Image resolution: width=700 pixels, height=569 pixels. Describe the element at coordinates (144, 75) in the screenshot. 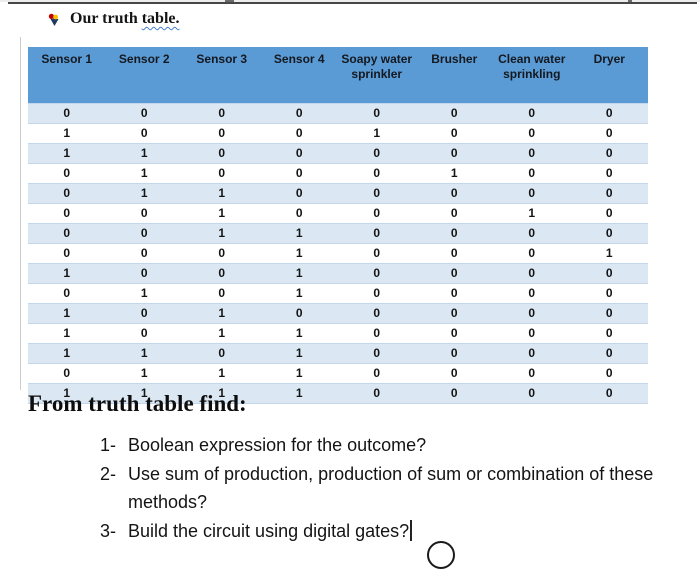

I see `column-header: Sensor 2` at that location.